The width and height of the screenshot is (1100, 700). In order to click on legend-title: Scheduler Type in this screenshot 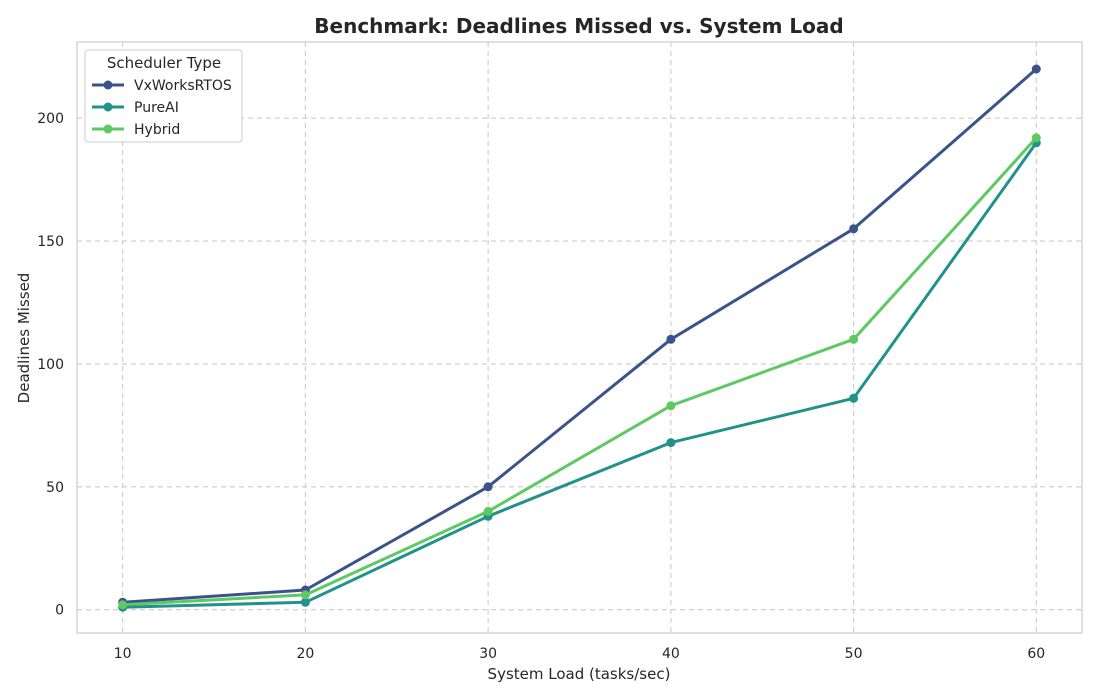, I will do `click(164, 63)`.